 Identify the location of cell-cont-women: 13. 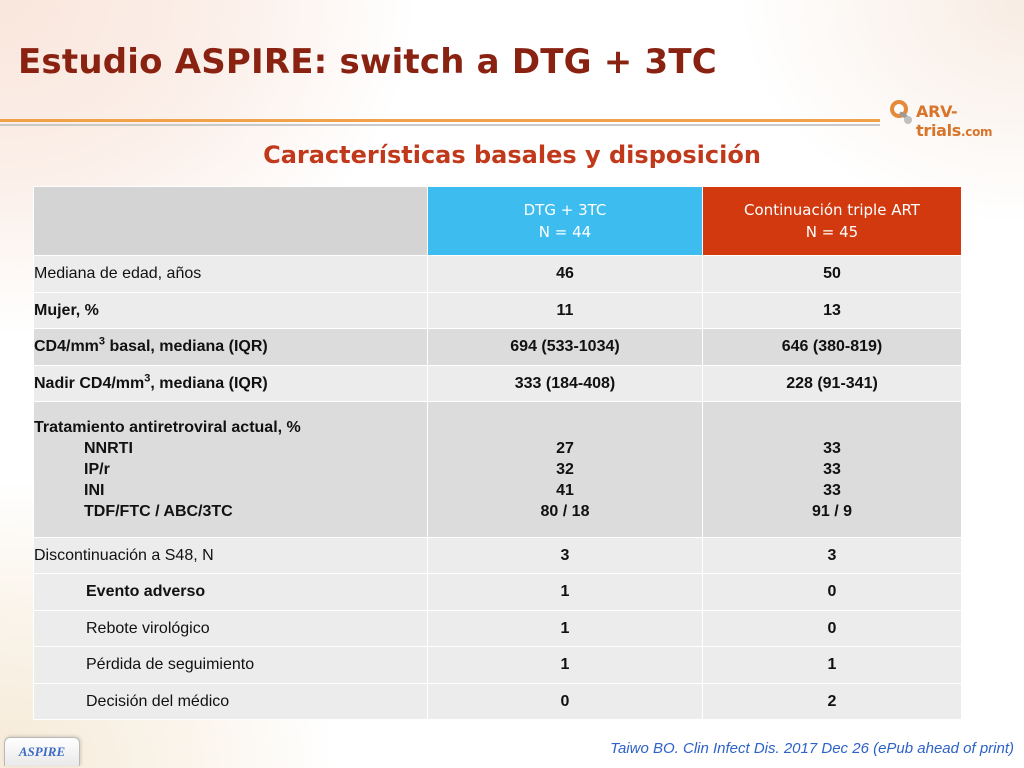
(832, 310).